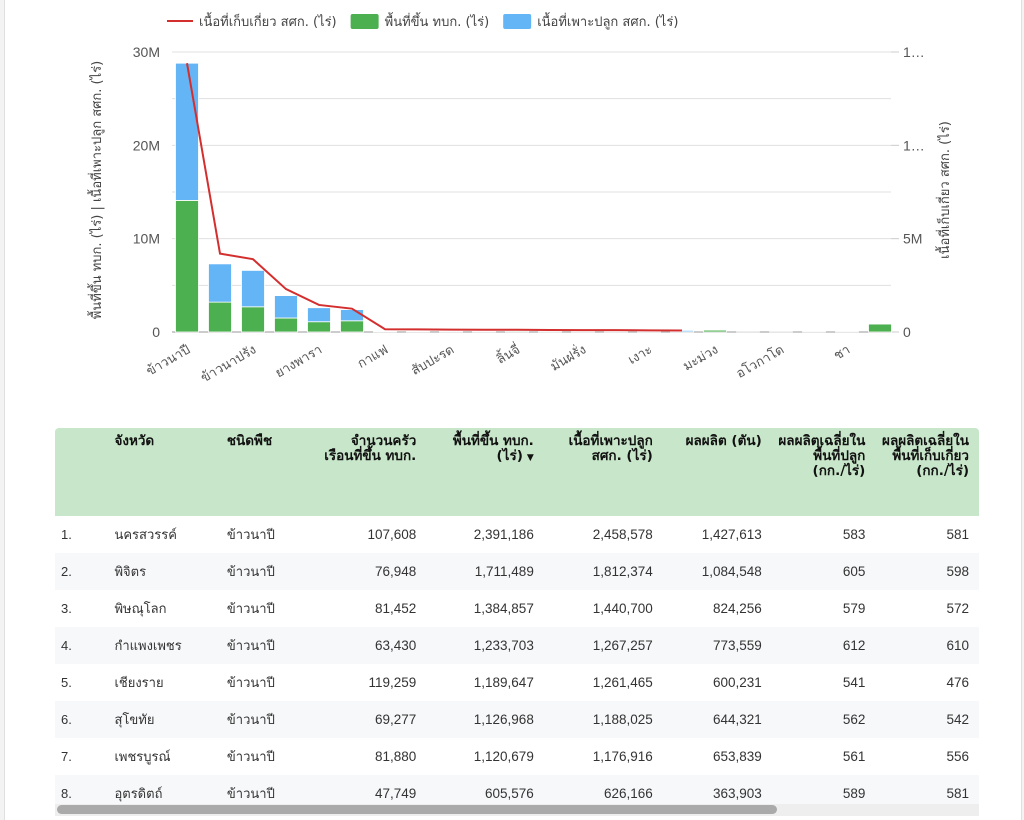 This screenshot has height=820, width=1024. Describe the element at coordinates (912, 239) in the screenshot. I see `y-right-tick-label: 5M` at that location.